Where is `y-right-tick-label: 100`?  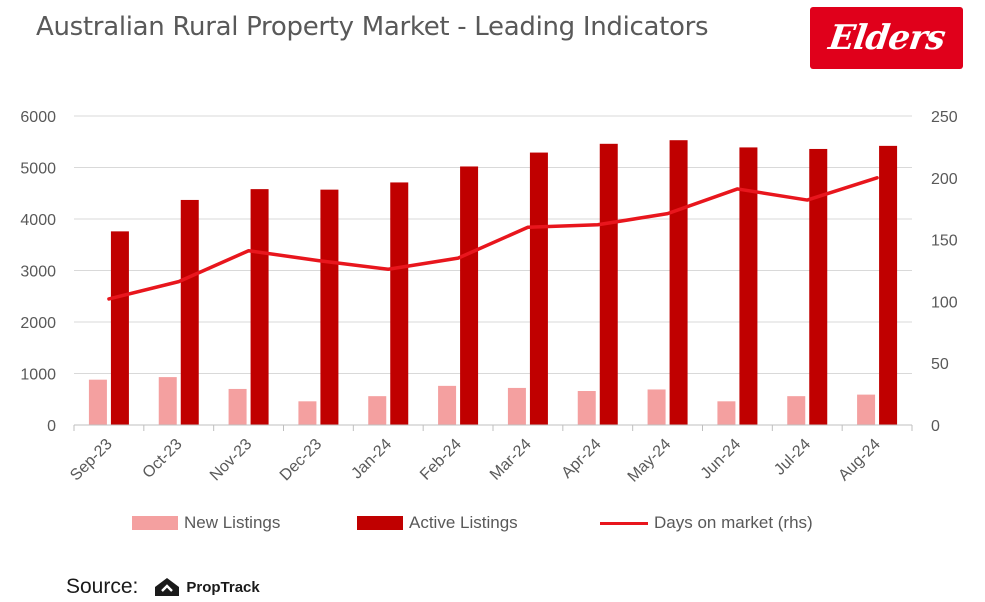
y-right-tick-label: 100 is located at coordinates (944, 302).